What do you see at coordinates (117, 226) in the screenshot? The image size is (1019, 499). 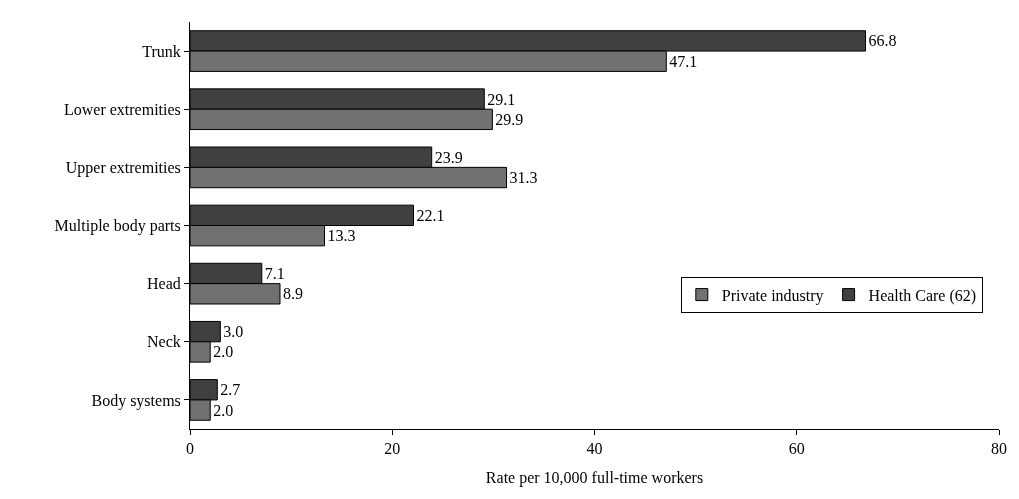 I see `y-tick-label: Multiple body parts` at bounding box center [117, 226].